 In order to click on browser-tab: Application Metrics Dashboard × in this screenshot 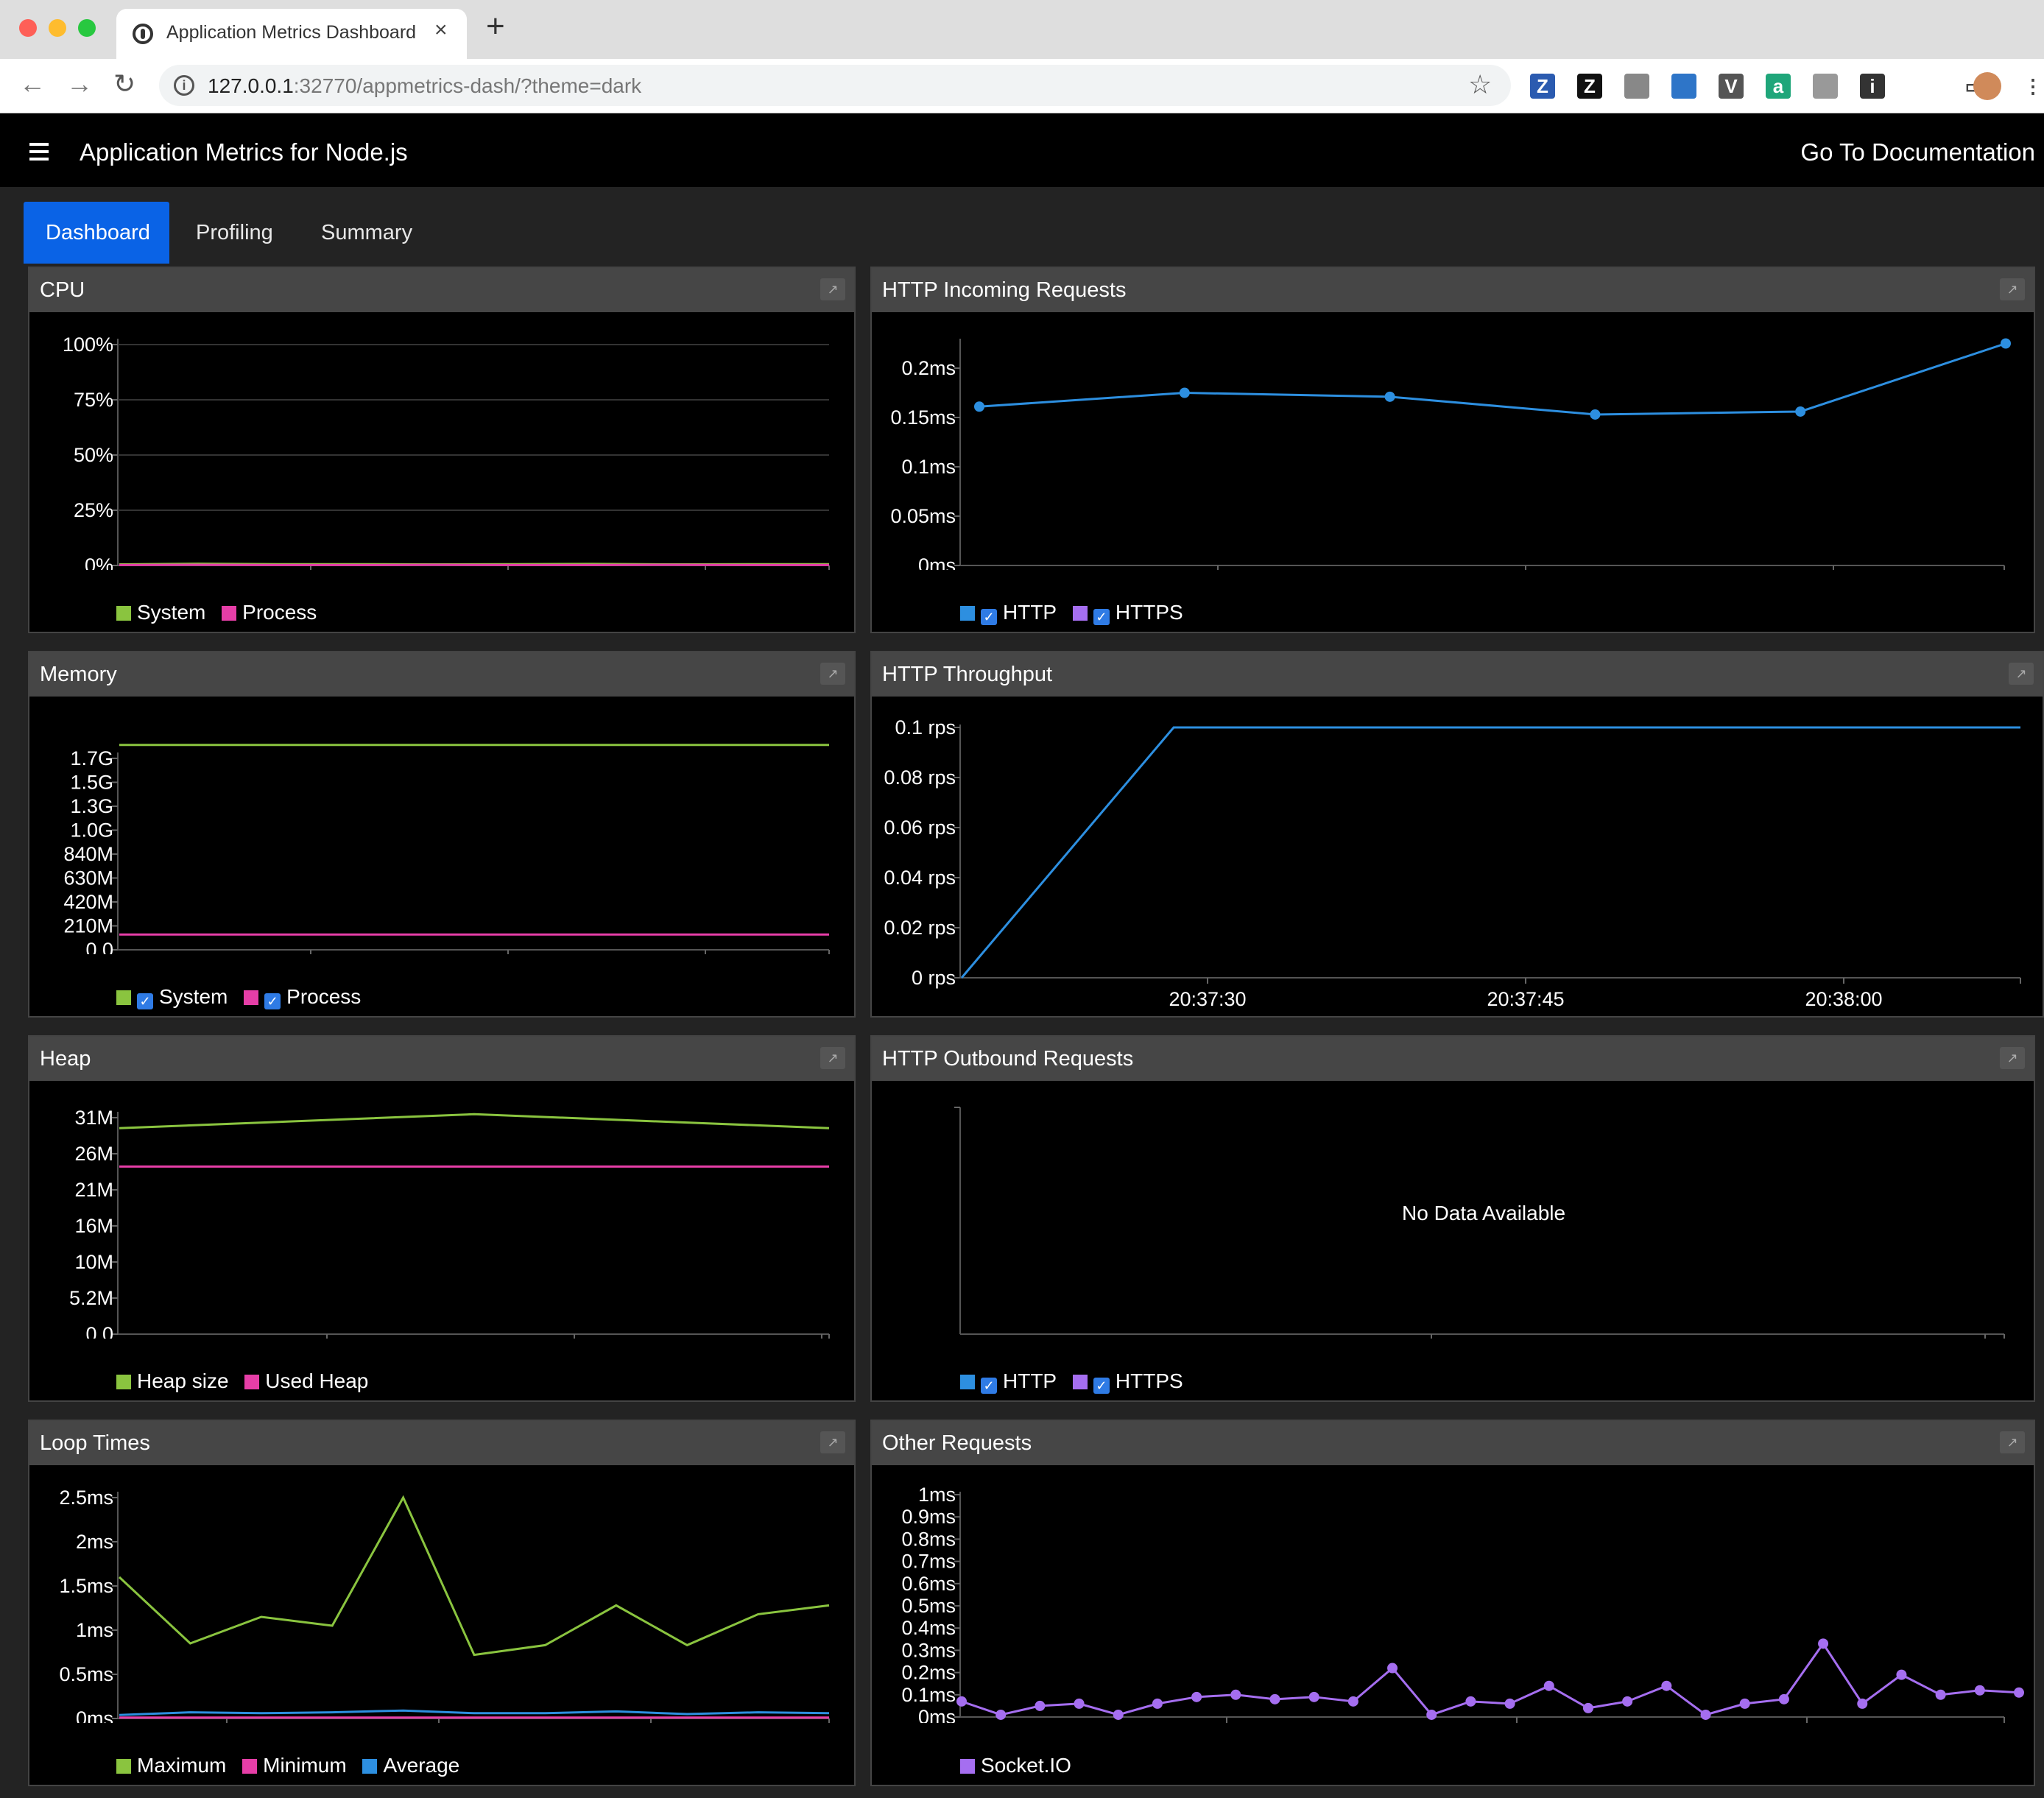, I will do `click(292, 34)`.